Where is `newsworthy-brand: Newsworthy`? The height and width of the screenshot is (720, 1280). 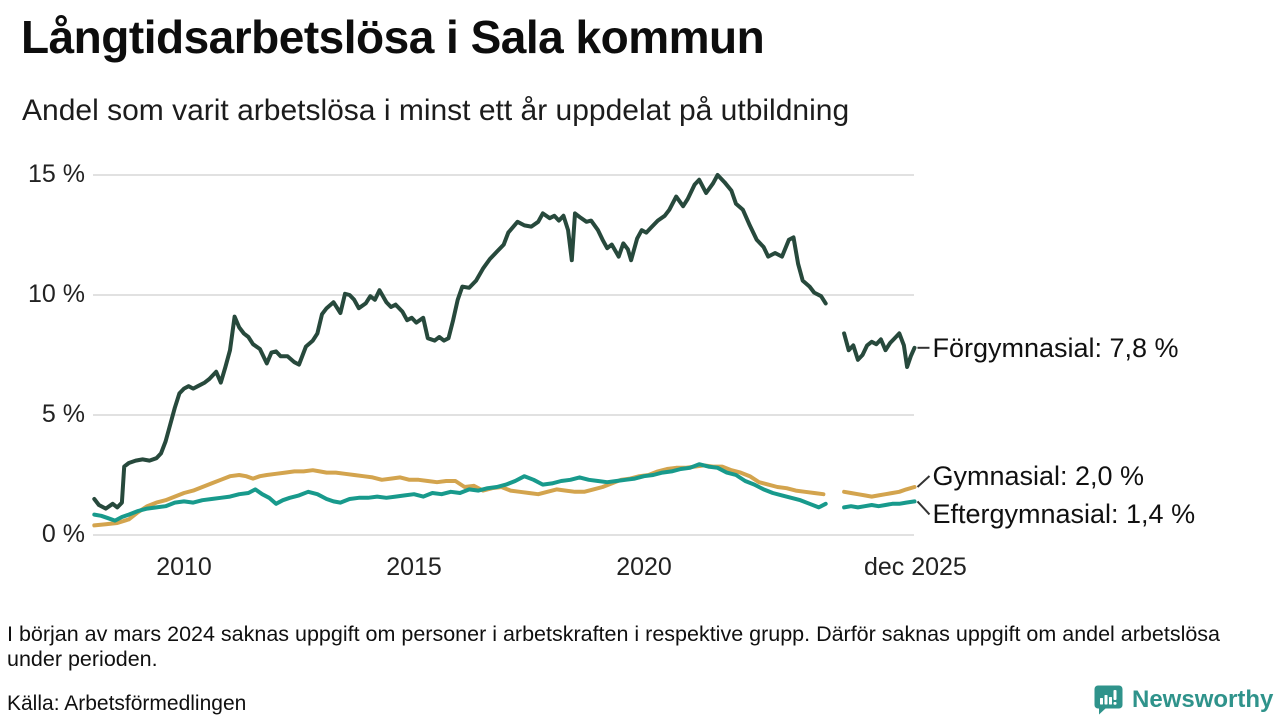 newsworthy-brand: Newsworthy is located at coordinates (1183, 699).